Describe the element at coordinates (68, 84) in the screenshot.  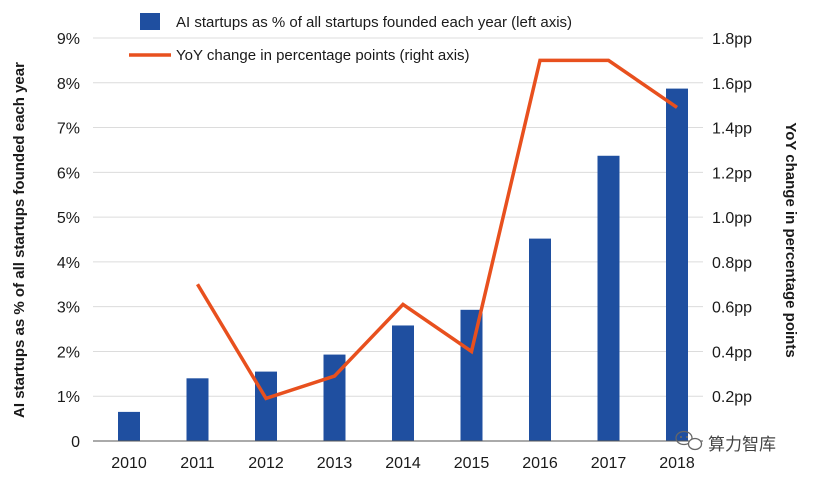
I see `left-tick-label: 8%` at that location.